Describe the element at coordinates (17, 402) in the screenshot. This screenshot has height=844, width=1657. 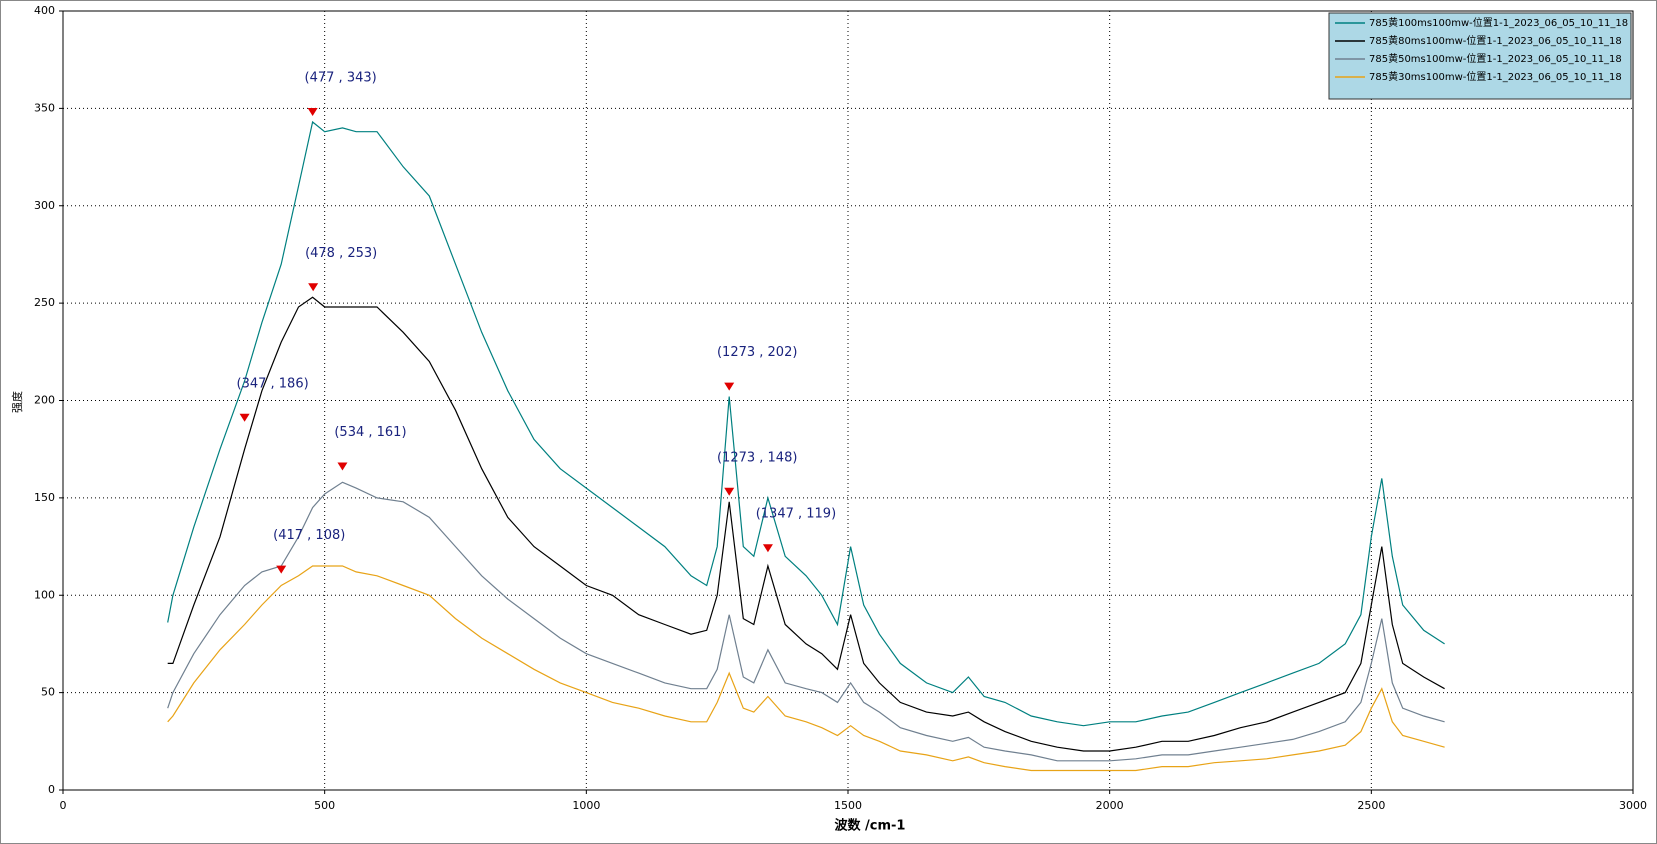
I see `y-axis-label: 强度` at that location.